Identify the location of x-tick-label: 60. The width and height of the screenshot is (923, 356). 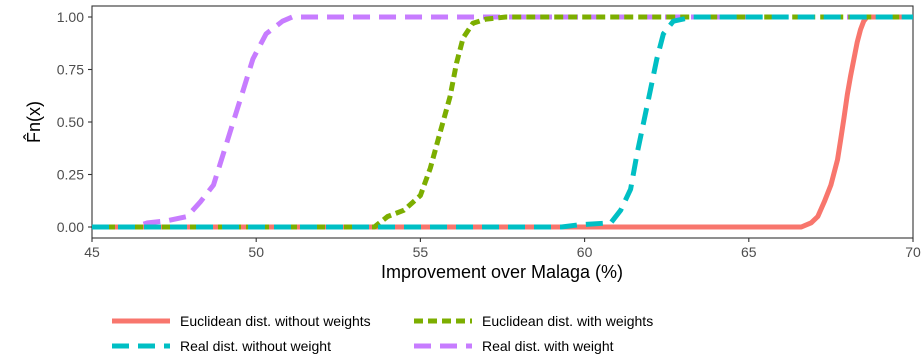
(585, 252).